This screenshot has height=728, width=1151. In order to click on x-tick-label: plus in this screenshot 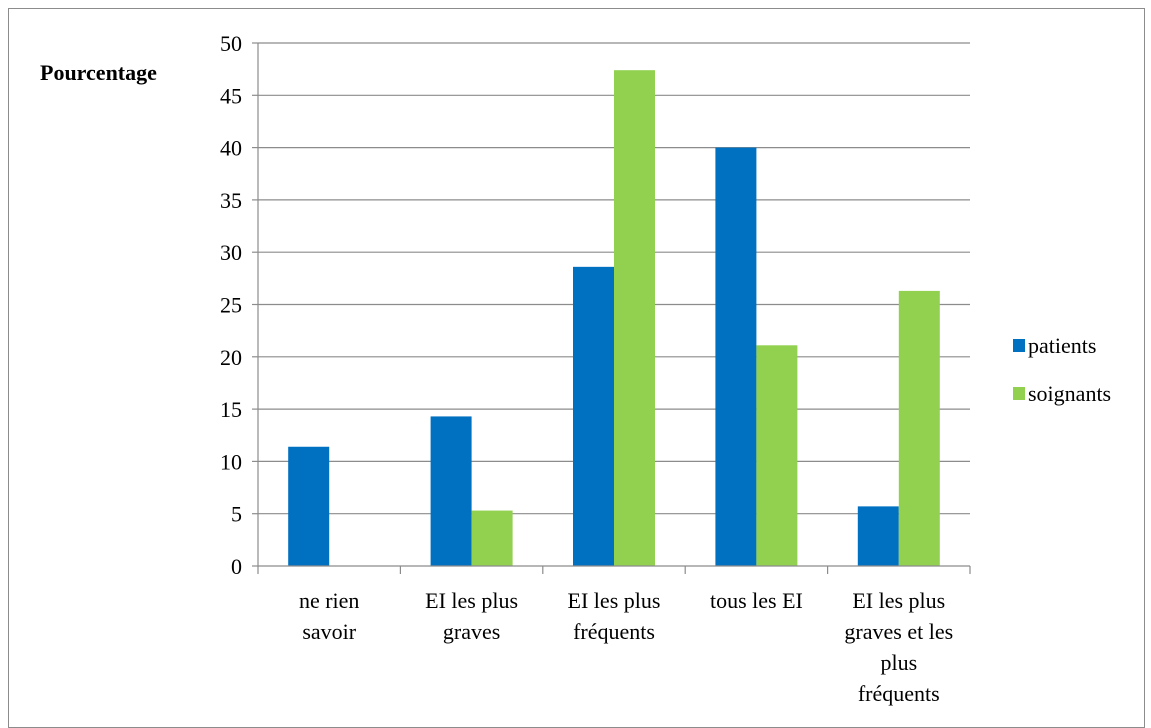, I will do `click(898, 662)`.